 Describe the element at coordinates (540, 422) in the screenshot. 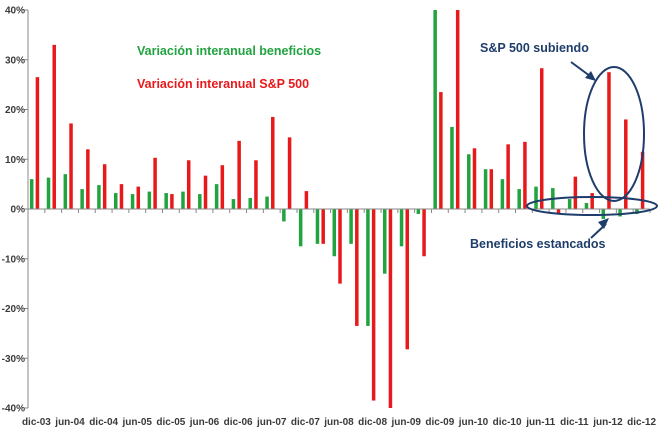

I see `x-tick-label: jun-11` at that location.